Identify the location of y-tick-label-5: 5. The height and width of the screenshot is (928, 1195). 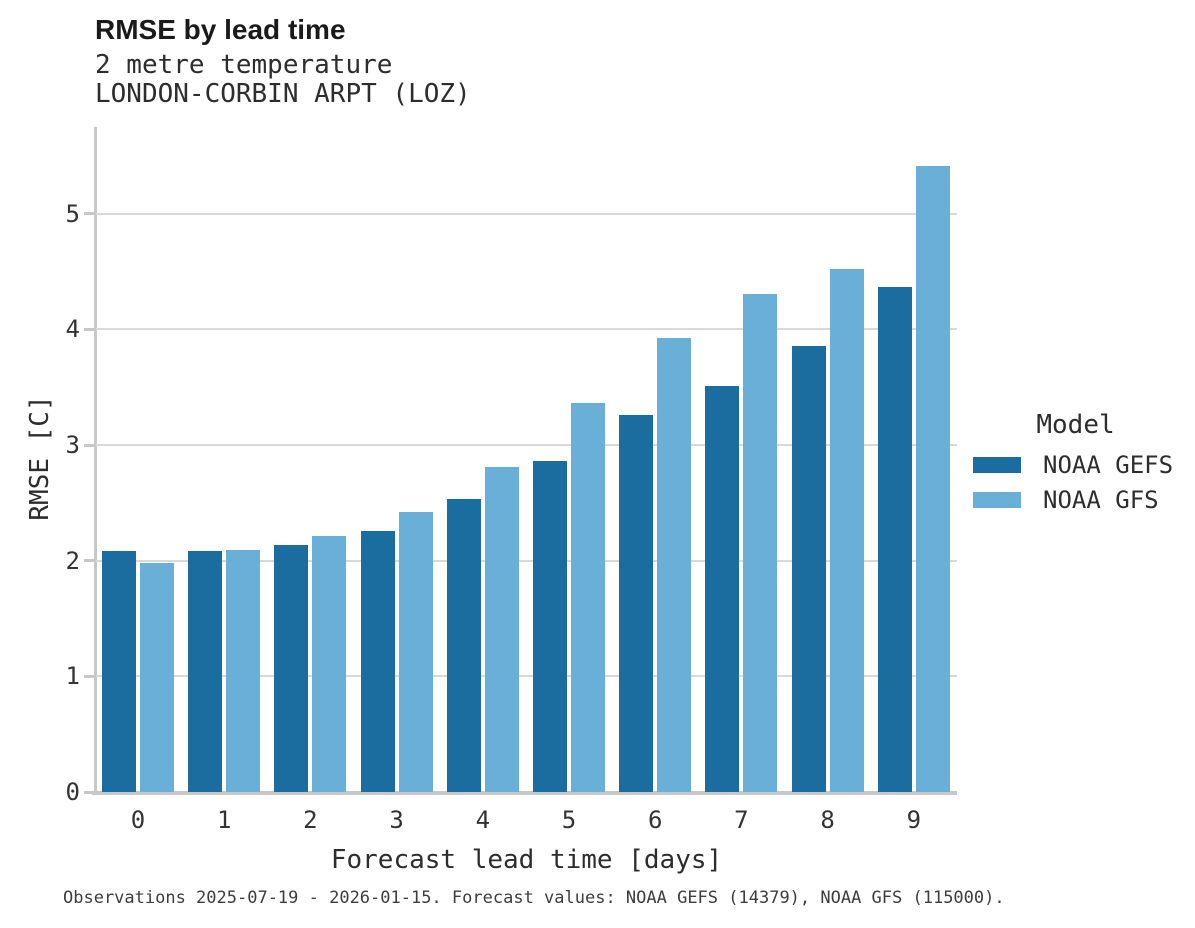
(72, 213).